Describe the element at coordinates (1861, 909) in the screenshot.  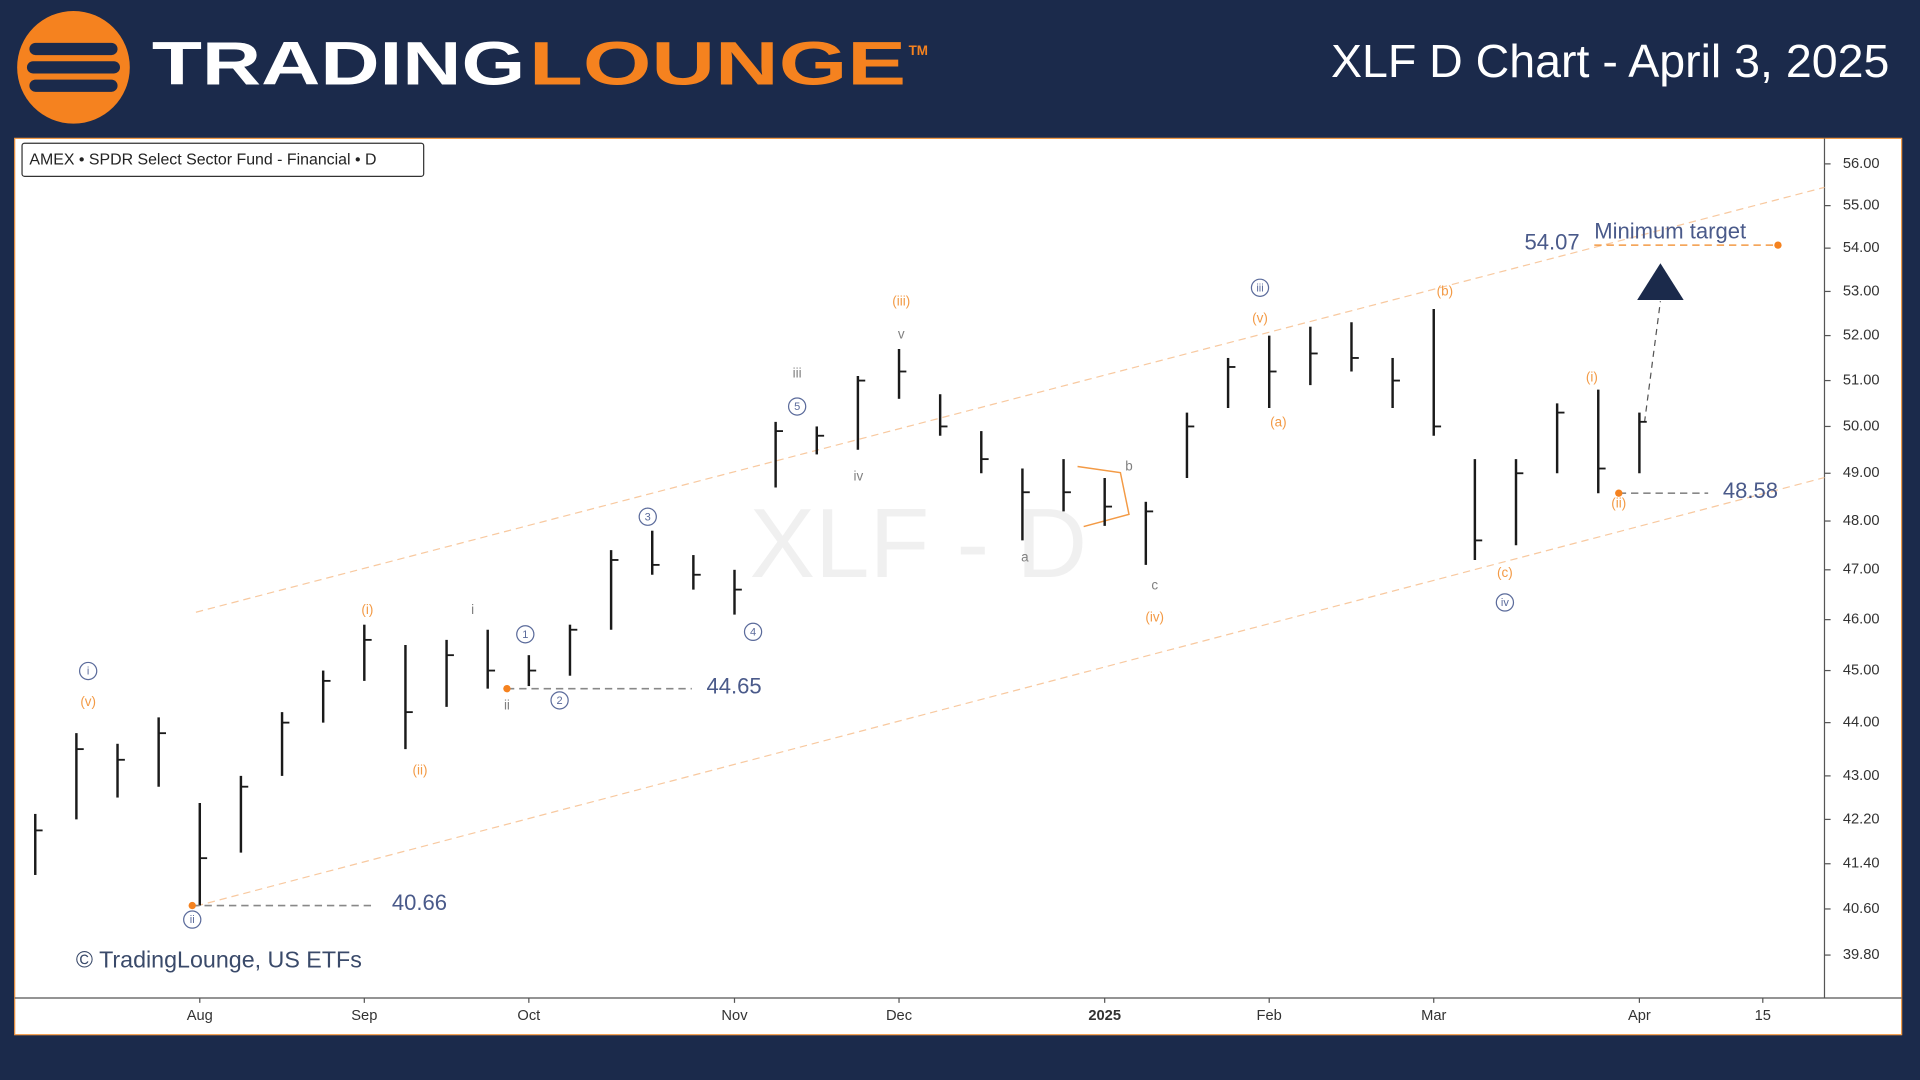
I see `y-tick-label: 40.60` at that location.